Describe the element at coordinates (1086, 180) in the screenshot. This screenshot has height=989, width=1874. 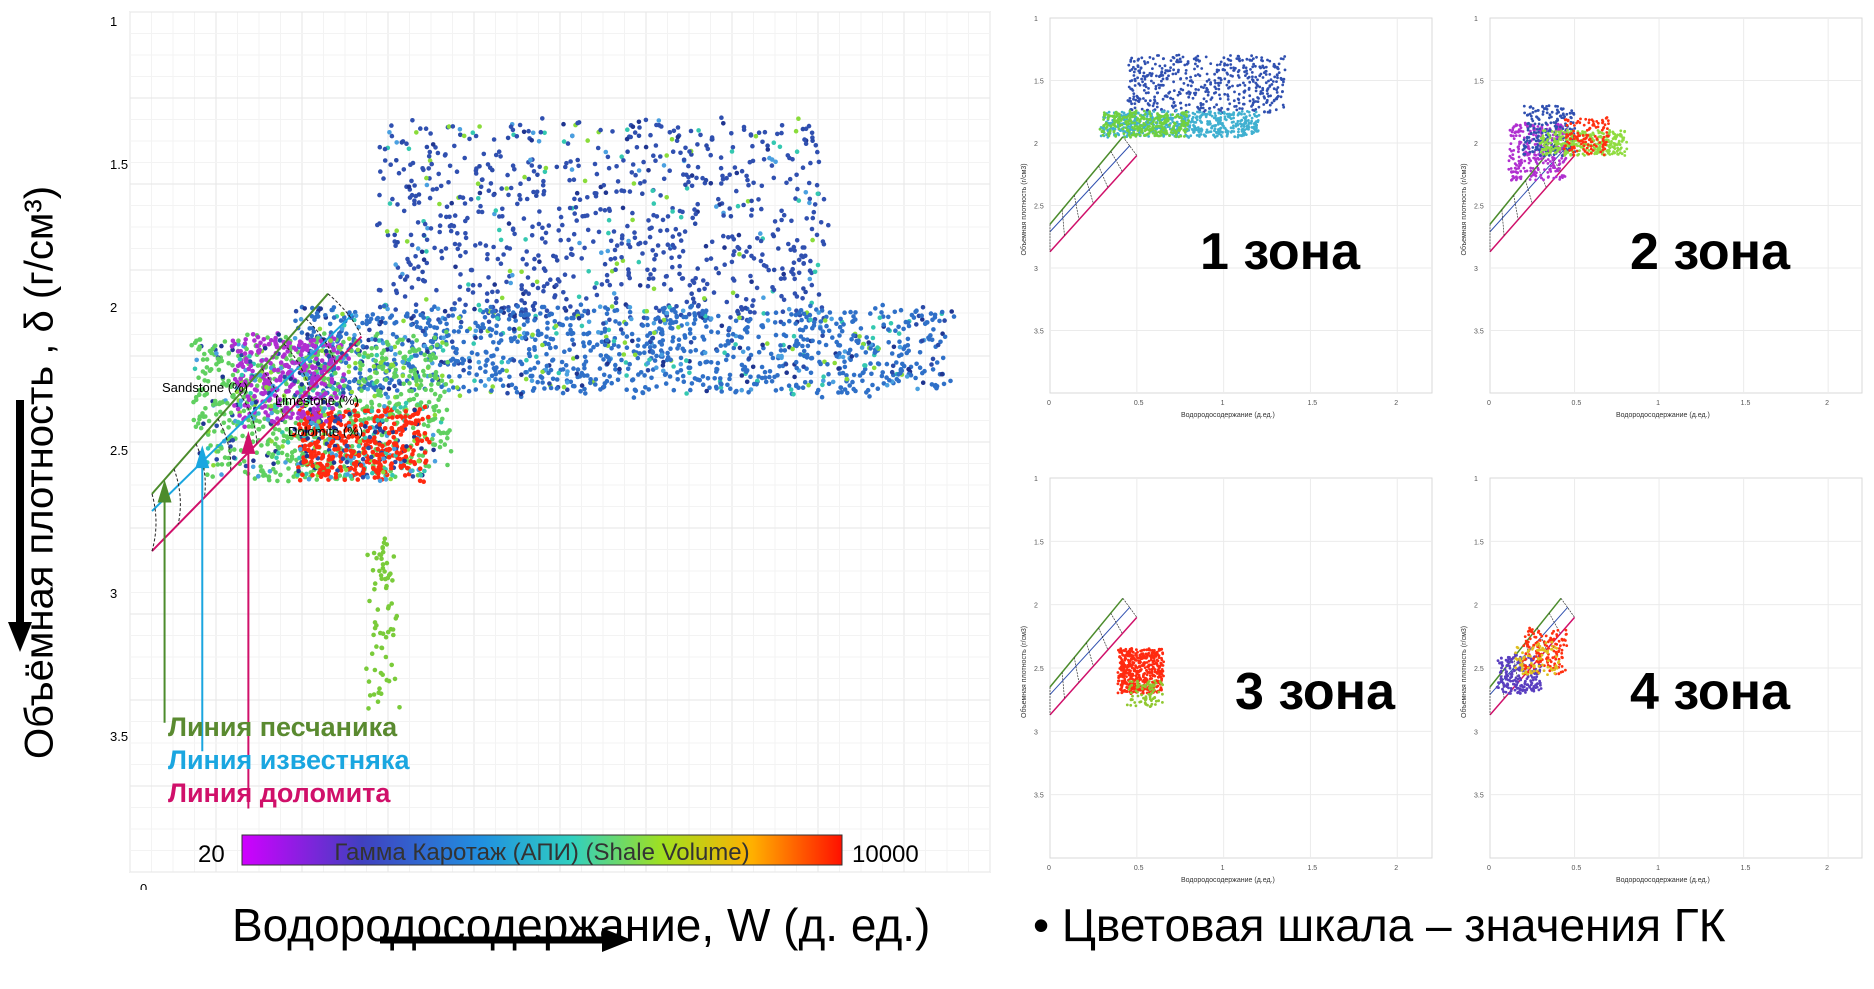
I see `small-sandstone-line` at that location.